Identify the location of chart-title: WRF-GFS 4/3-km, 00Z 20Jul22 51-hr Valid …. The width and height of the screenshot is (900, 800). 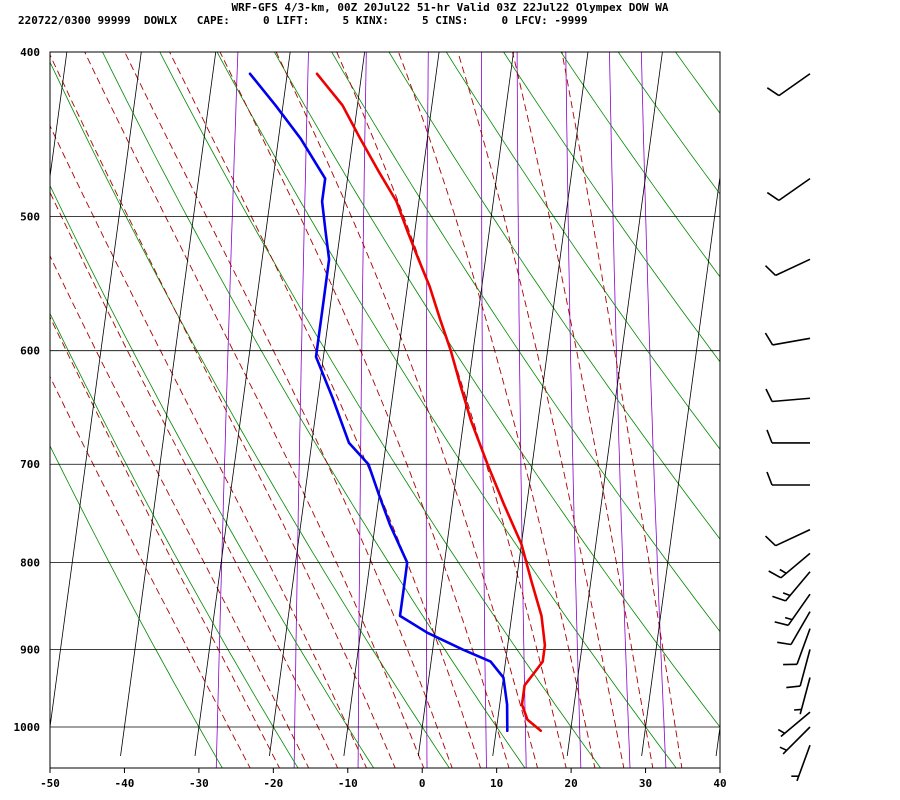
(450, 7).